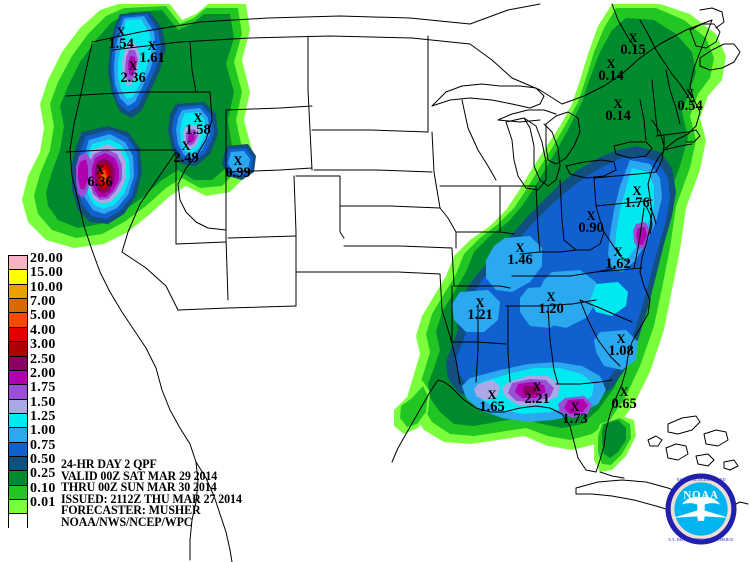  I want to click on cape-cod, so click(693, 136).